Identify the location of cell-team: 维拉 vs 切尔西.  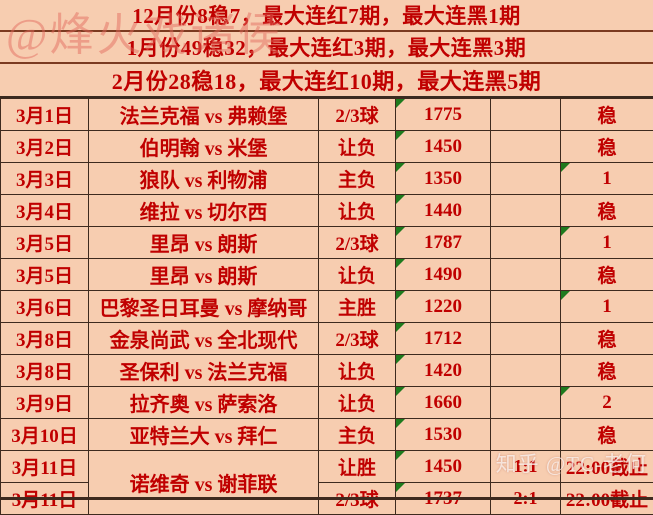
(204, 211).